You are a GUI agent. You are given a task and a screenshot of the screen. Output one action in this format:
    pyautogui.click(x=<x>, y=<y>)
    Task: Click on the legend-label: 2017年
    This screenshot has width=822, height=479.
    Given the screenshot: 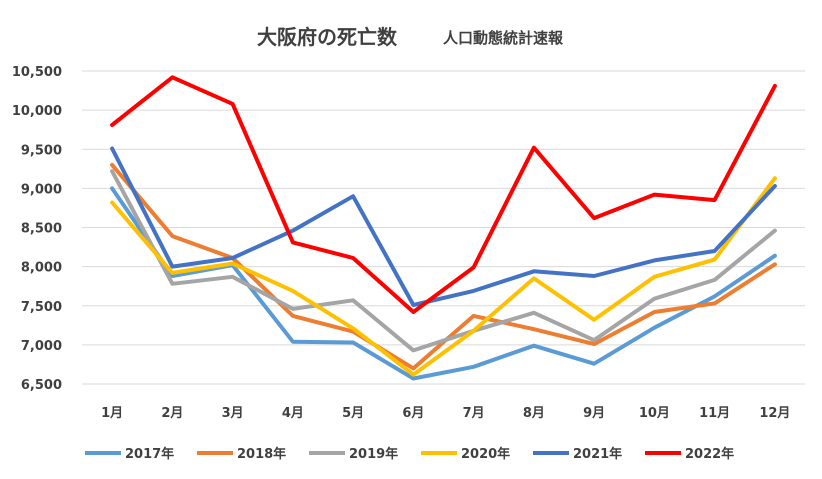 What is the action you would take?
    pyautogui.click(x=149, y=454)
    